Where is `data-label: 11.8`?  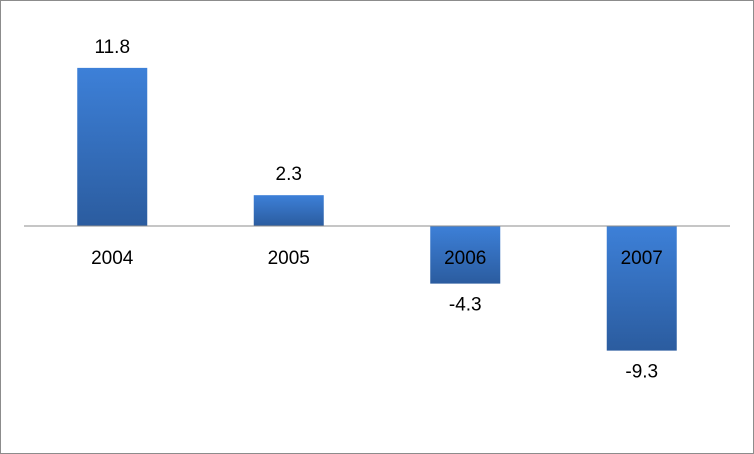 data-label: 11.8 is located at coordinates (112, 47).